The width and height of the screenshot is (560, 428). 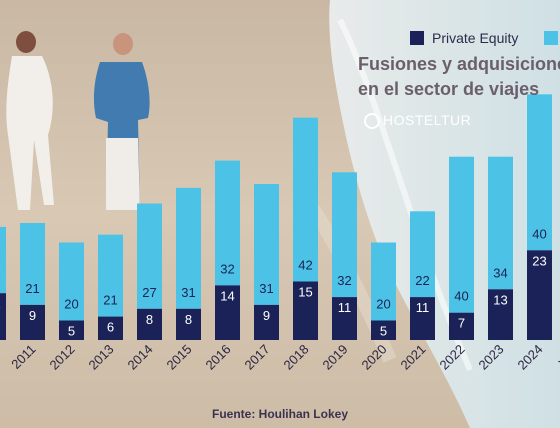 What do you see at coordinates (417, 38) in the screenshot?
I see `legend-swatch-private-equity` at bounding box center [417, 38].